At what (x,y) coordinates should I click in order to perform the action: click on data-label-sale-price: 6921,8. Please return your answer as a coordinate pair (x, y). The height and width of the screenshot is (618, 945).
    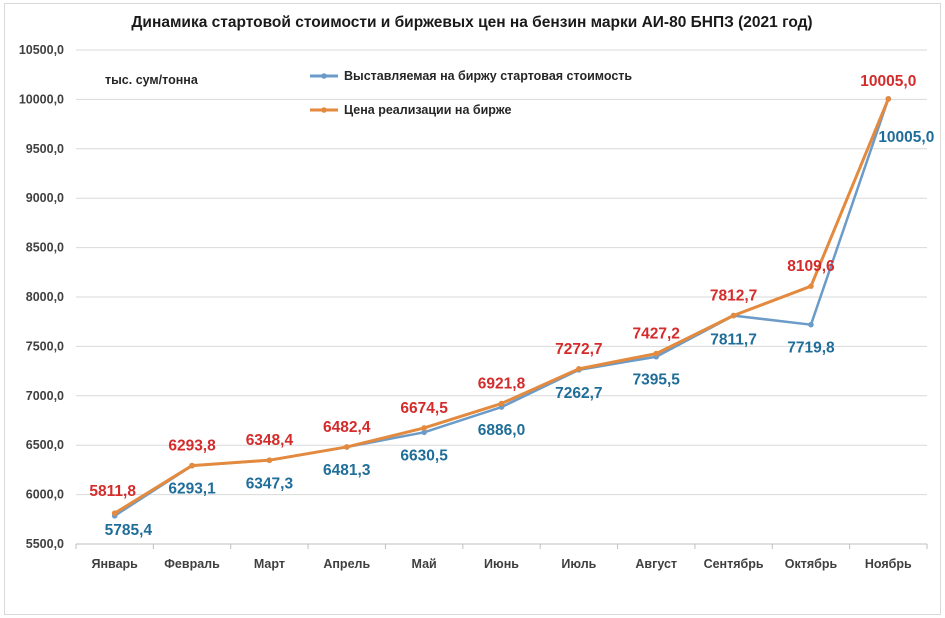
    Looking at the image, I should click on (502, 384).